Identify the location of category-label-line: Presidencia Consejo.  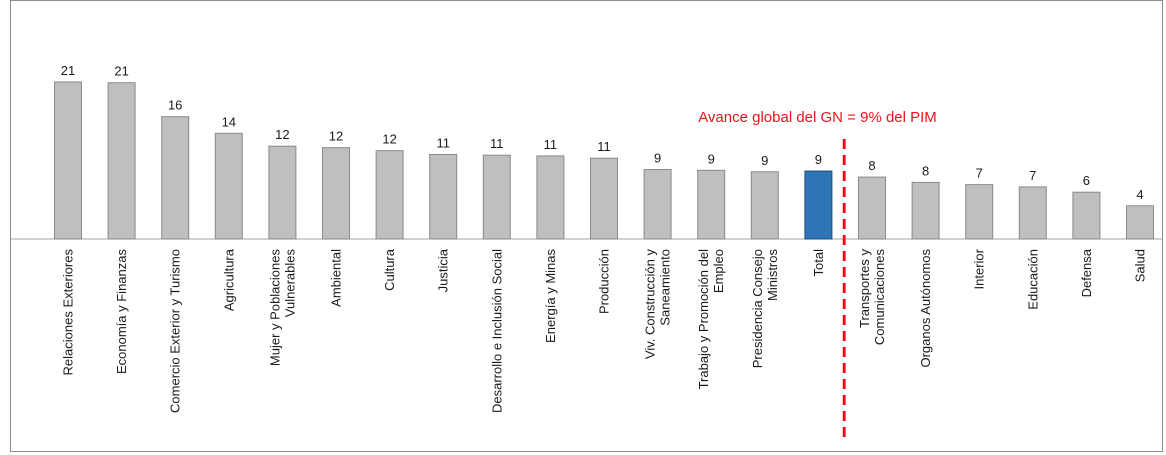
(757, 308).